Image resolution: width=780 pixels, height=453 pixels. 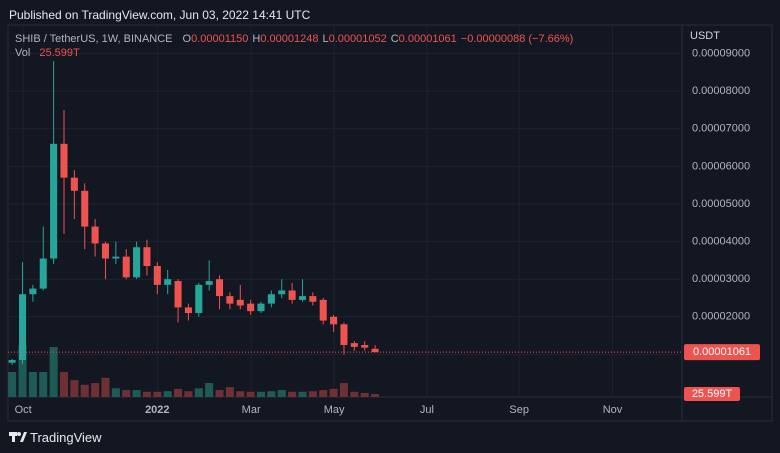 I want to click on ohlc-value: 0.00001061, so click(x=427, y=39).